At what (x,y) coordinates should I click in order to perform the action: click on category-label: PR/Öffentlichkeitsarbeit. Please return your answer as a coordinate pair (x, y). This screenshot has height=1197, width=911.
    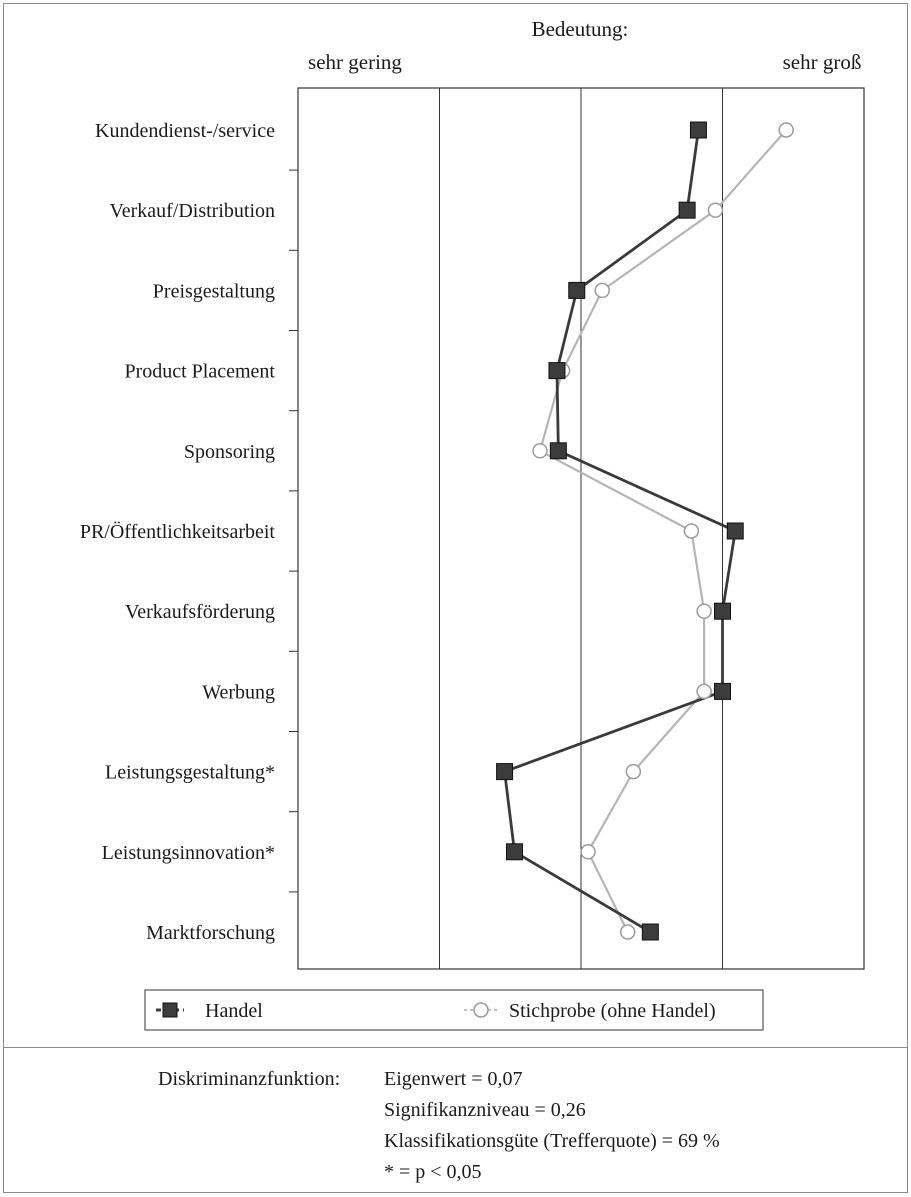
    Looking at the image, I should click on (178, 531).